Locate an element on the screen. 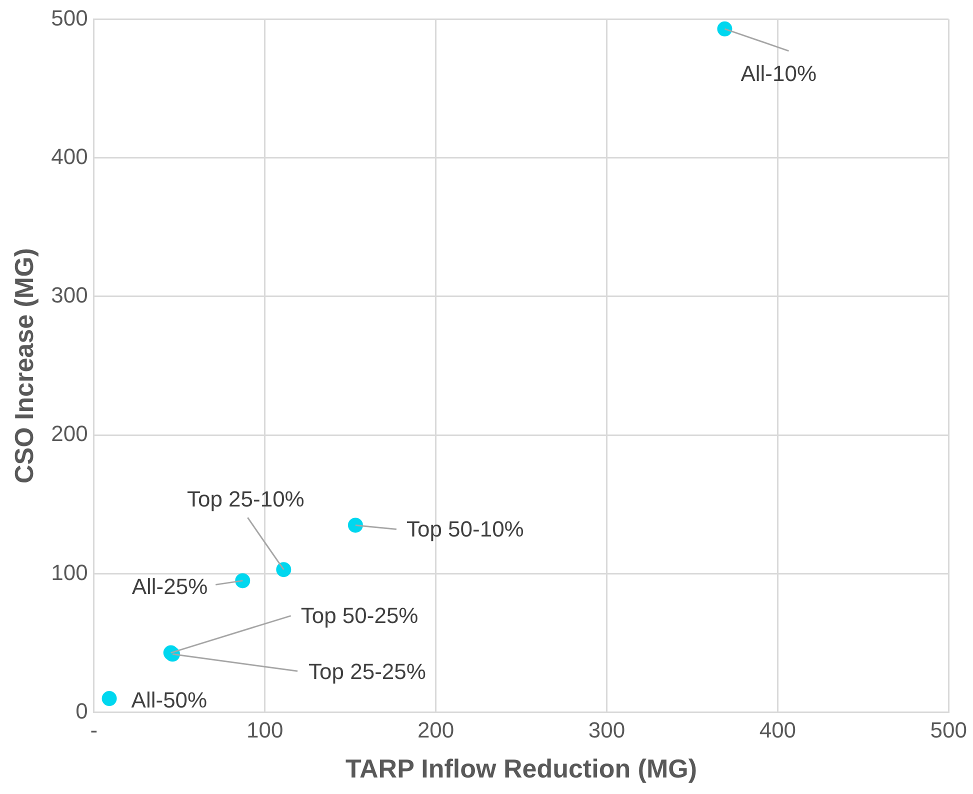 The image size is (973, 794). x-tick-label: 400 is located at coordinates (777, 730).